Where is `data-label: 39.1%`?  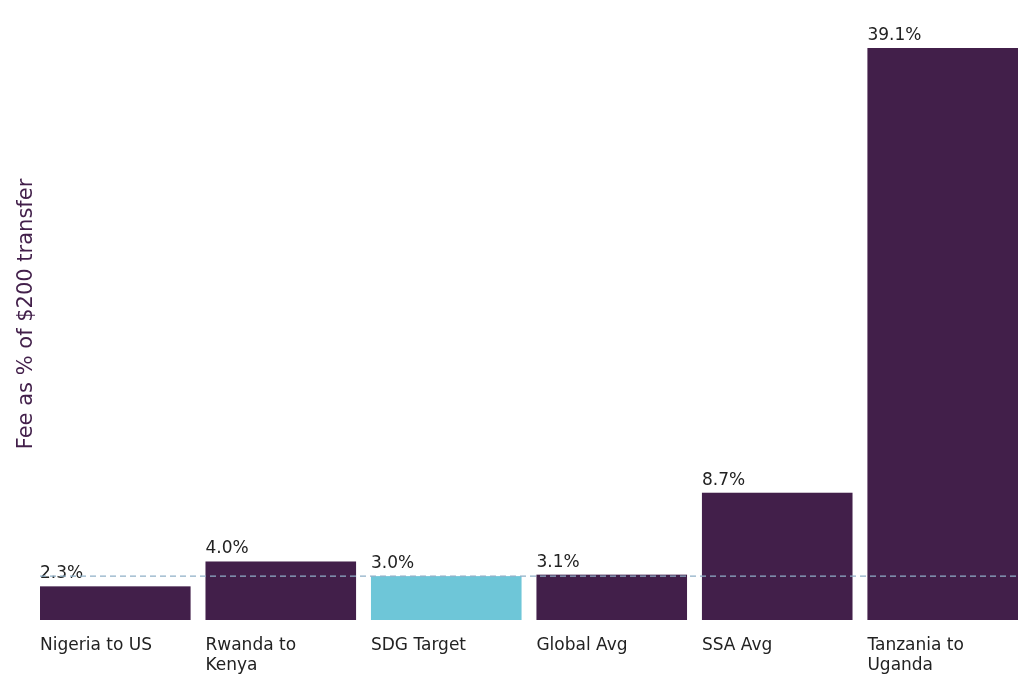
data-label: 39.1% is located at coordinates (894, 34).